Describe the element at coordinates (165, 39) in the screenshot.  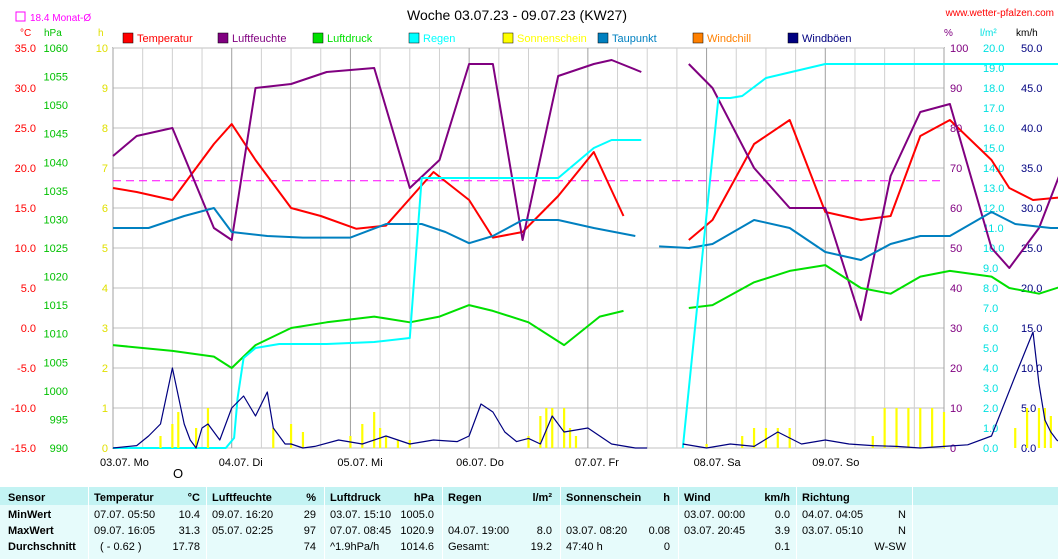
I see `legend-label: Temperatur` at that location.